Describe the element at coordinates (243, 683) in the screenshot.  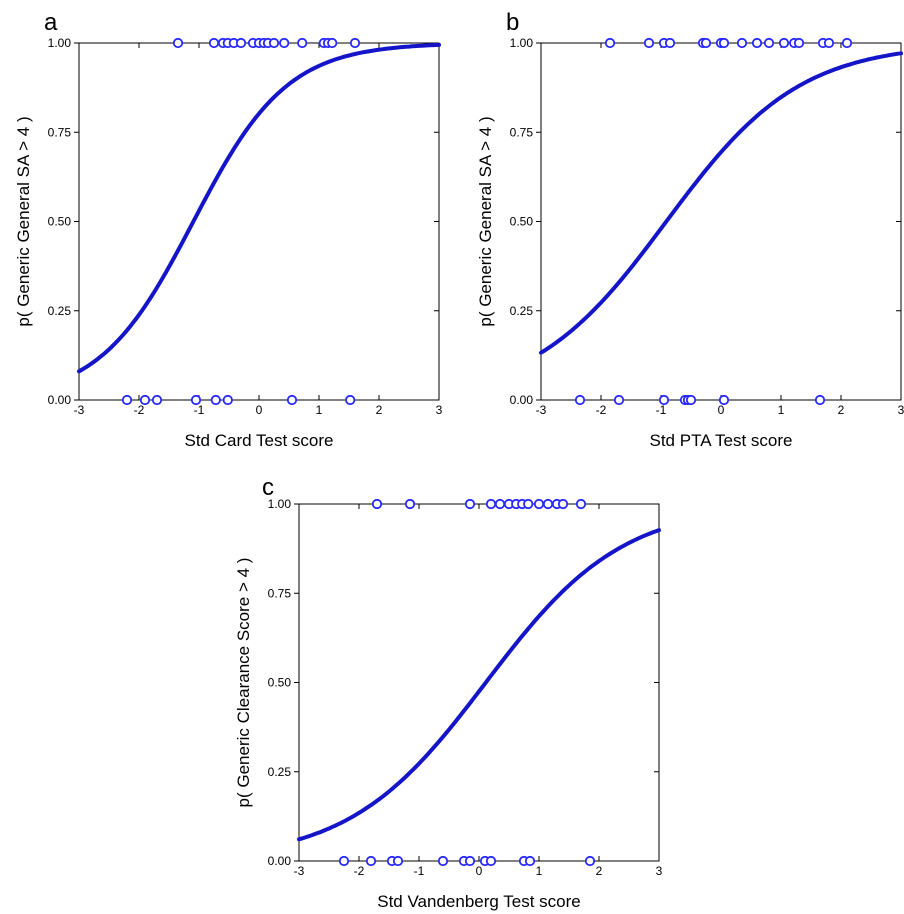
I see `y-axis-label: p( Generic Clearance Score > 4 )` at that location.